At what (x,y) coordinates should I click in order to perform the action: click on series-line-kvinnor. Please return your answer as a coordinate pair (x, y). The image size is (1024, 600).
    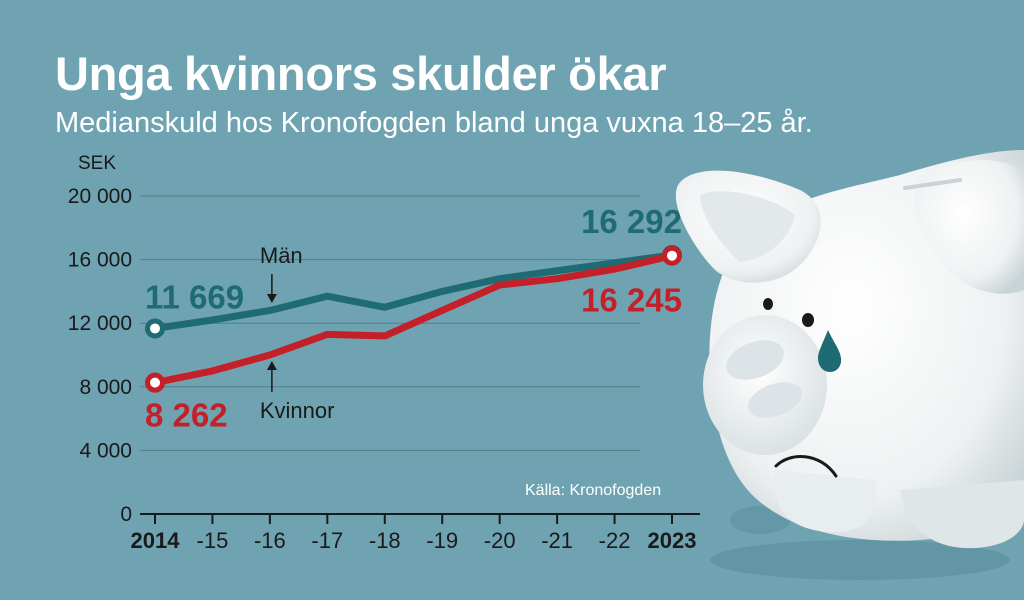
    Looking at the image, I should click on (413, 319).